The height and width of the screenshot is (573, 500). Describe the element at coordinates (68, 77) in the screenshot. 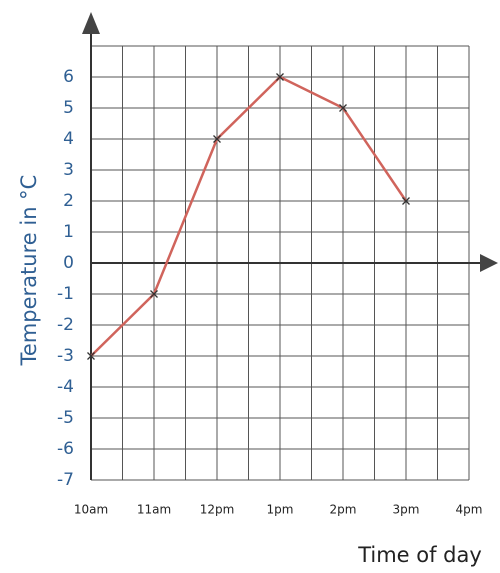

I see `y-tick-label: 6` at that location.